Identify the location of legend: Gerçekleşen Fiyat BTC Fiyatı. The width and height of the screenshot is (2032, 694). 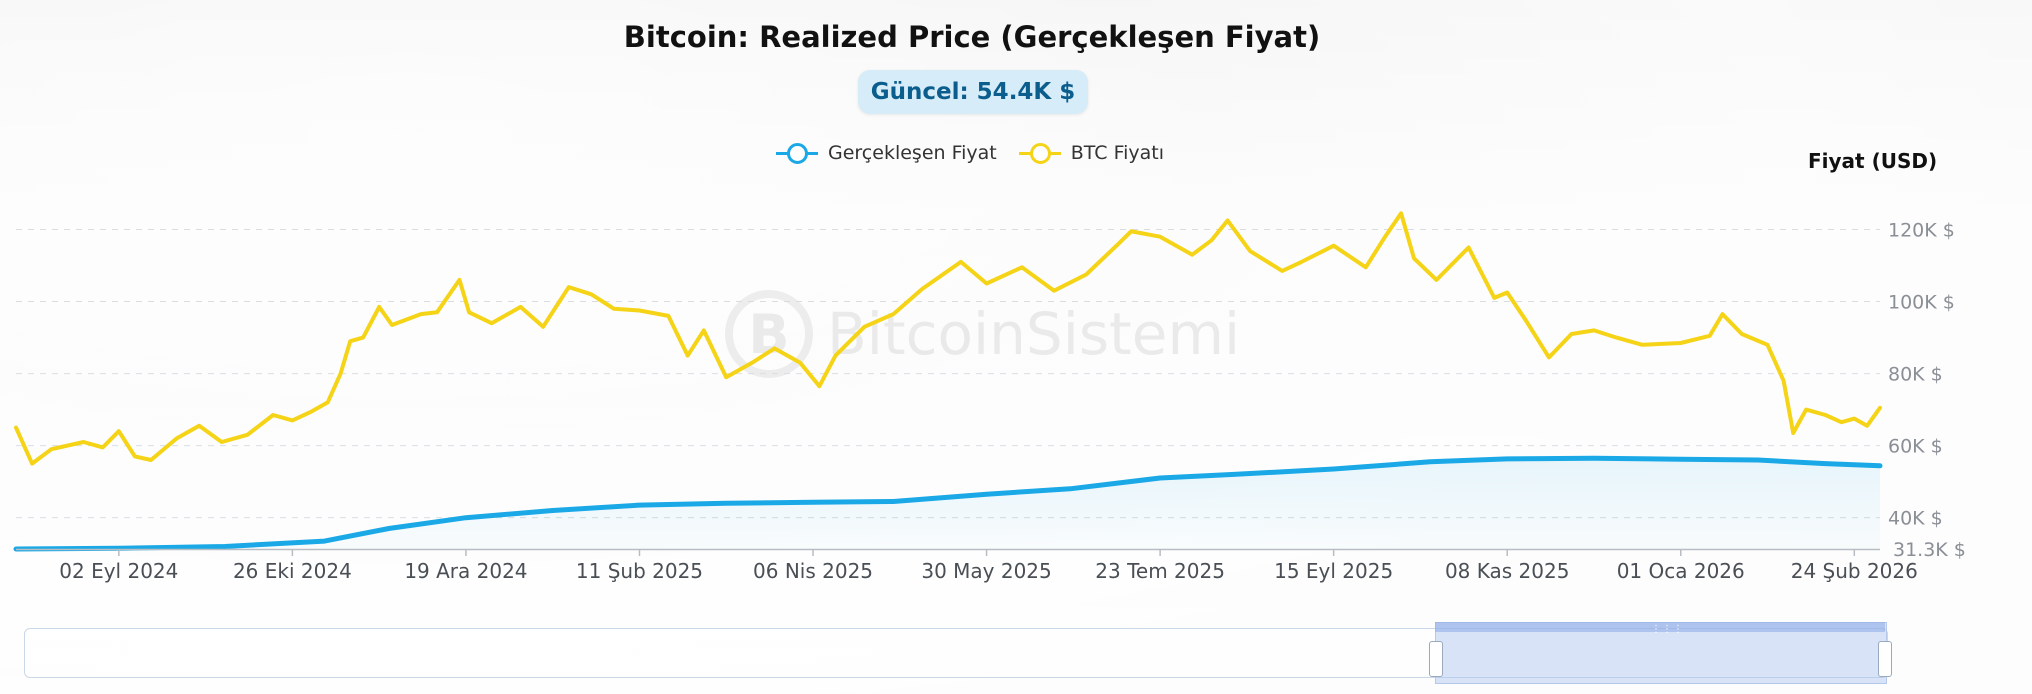
(970, 153).